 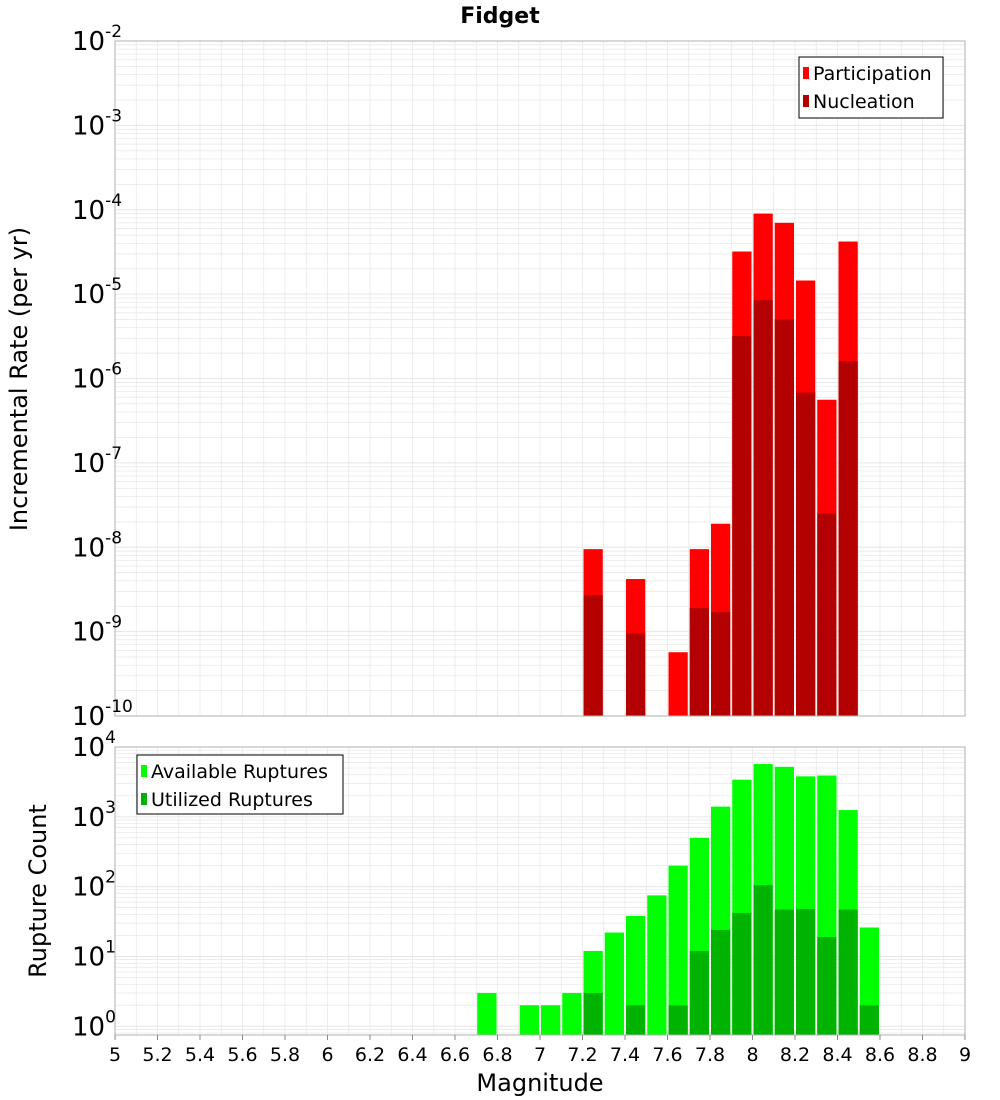 I want to click on y-tick-label: 10⁻², so click(x=97, y=39).